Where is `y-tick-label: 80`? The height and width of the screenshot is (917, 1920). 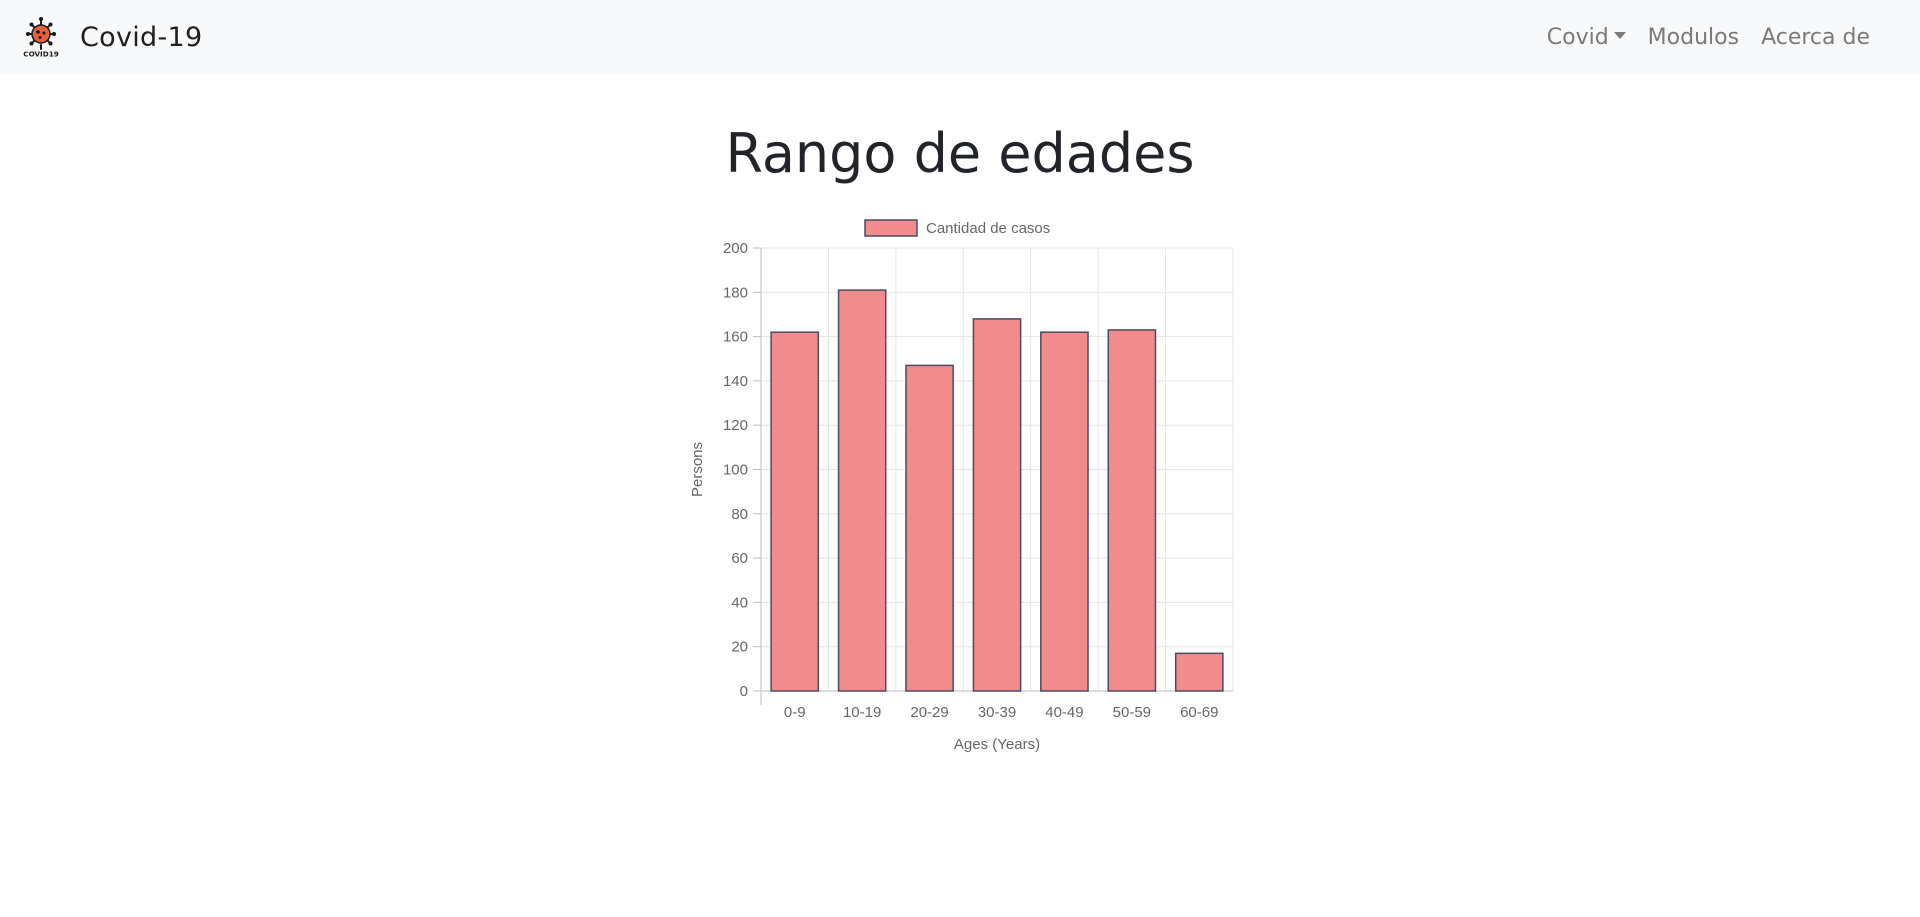 y-tick-label: 80 is located at coordinates (739, 514).